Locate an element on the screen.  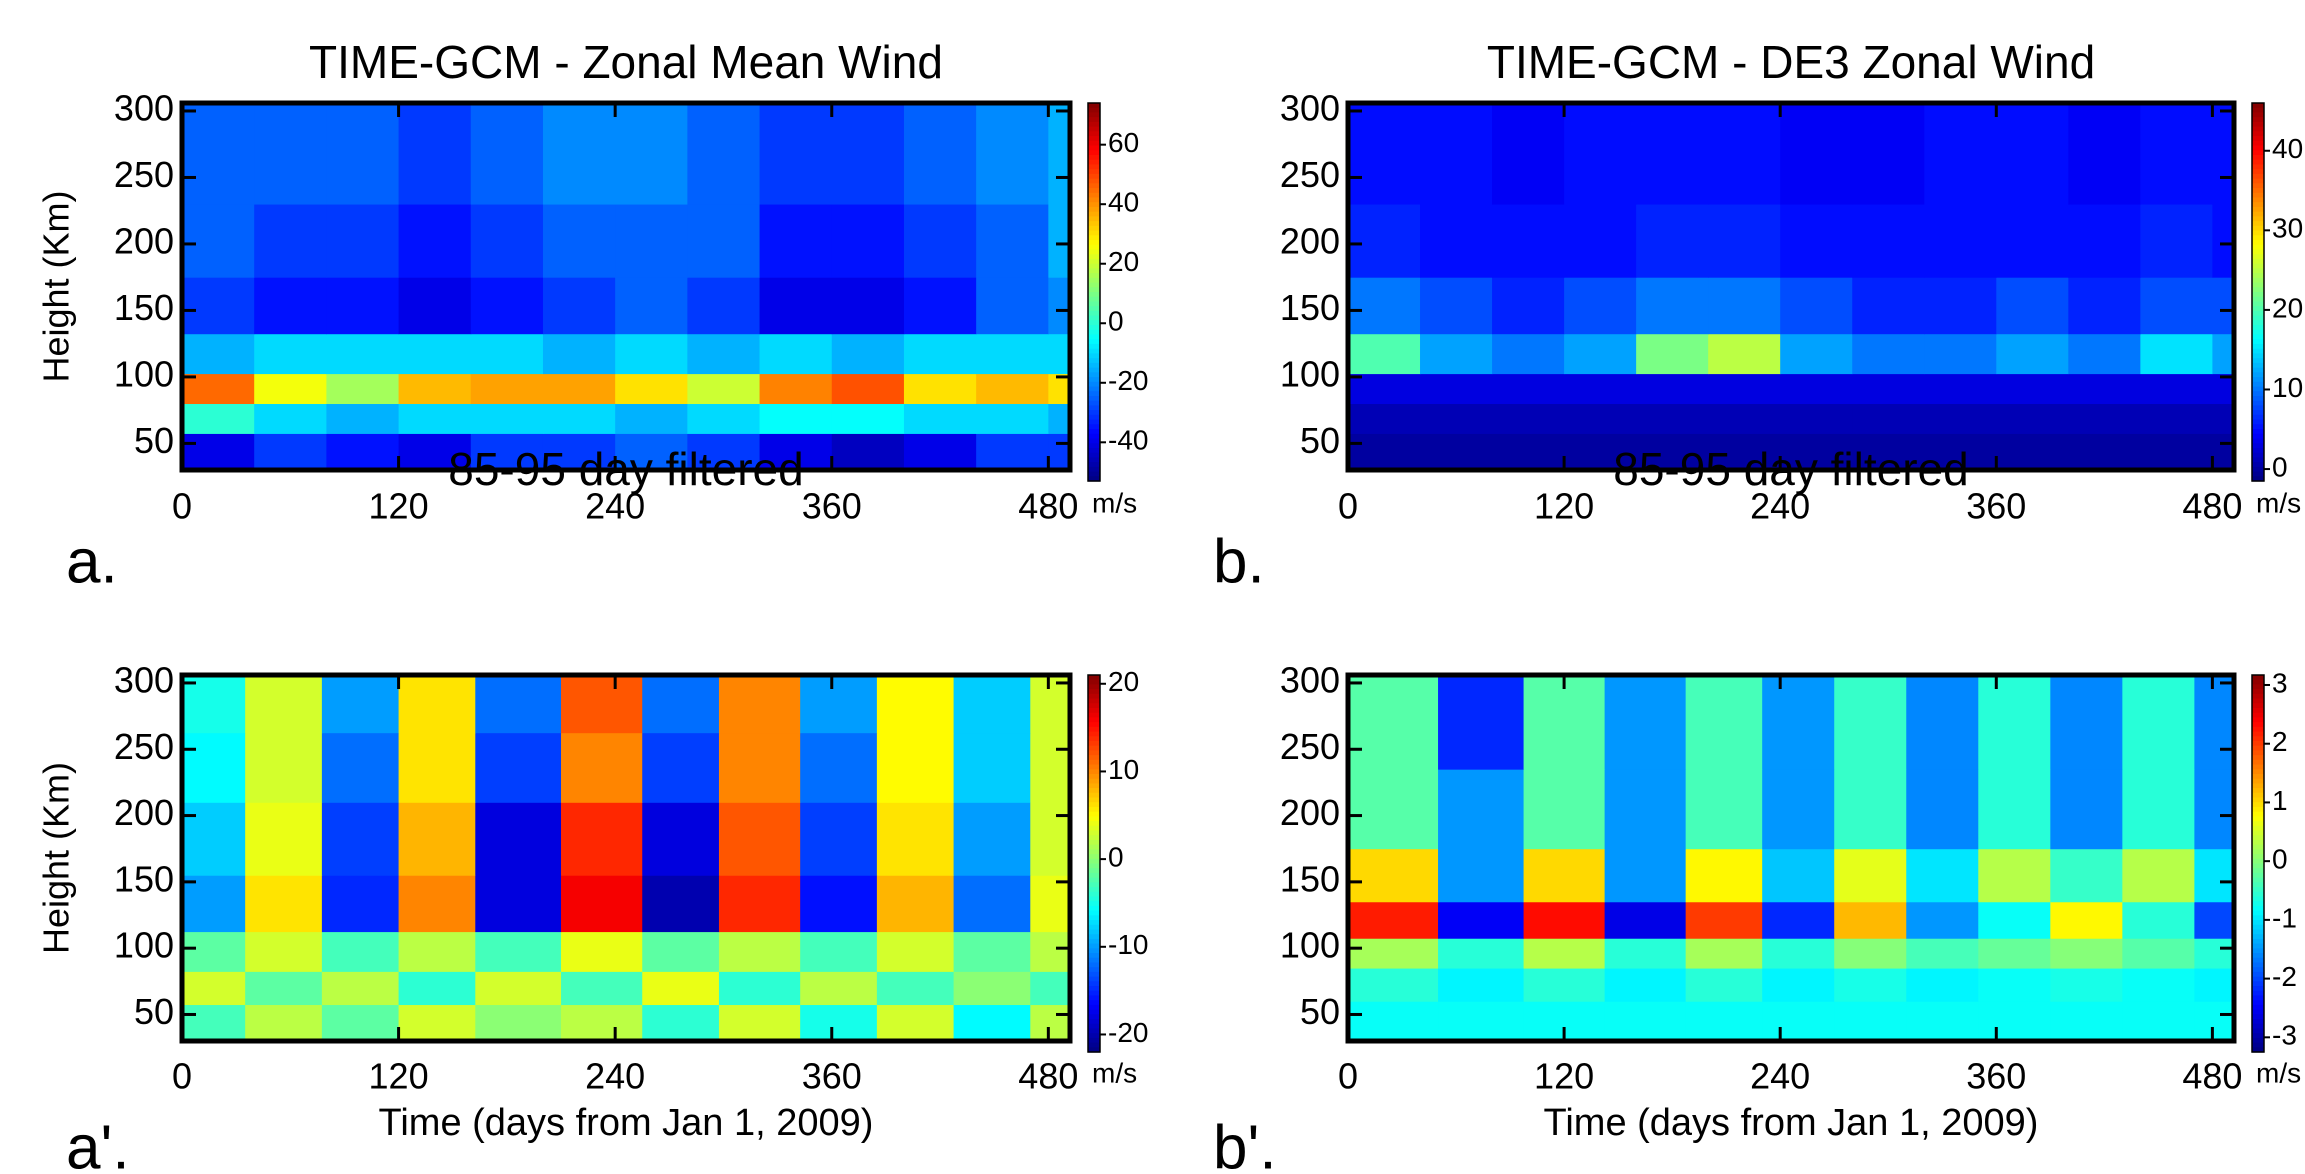
y-tick-label: 250 is located at coordinates (144, 746).